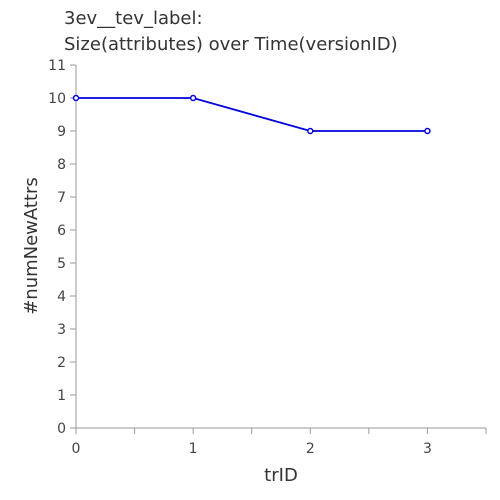  Describe the element at coordinates (310, 449) in the screenshot. I see `x-tick-label: 2` at that location.